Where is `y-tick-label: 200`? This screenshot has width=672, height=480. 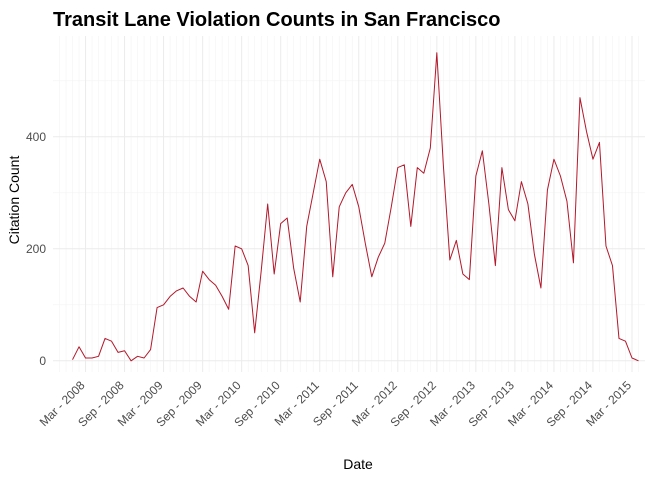
y-tick-label: 200 is located at coordinates (36, 249).